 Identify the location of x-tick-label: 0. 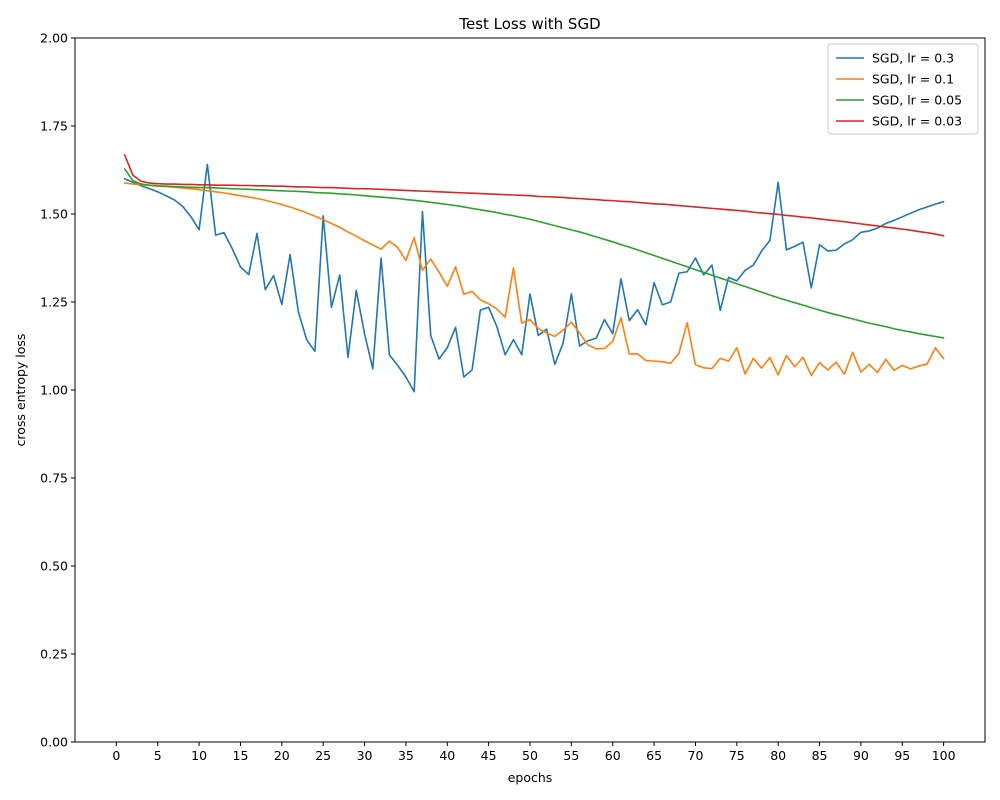
(116, 755).